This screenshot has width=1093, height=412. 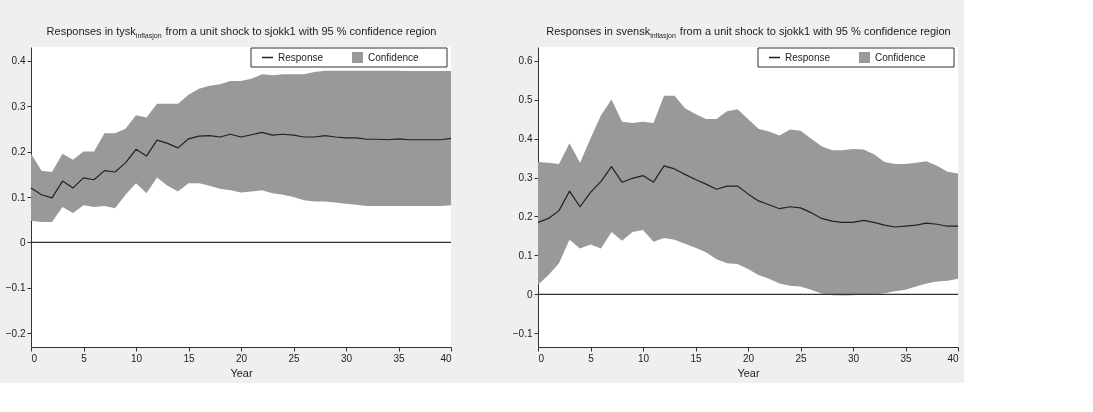 What do you see at coordinates (525, 100) in the screenshot?
I see `y-tick-label: 0.5` at bounding box center [525, 100].